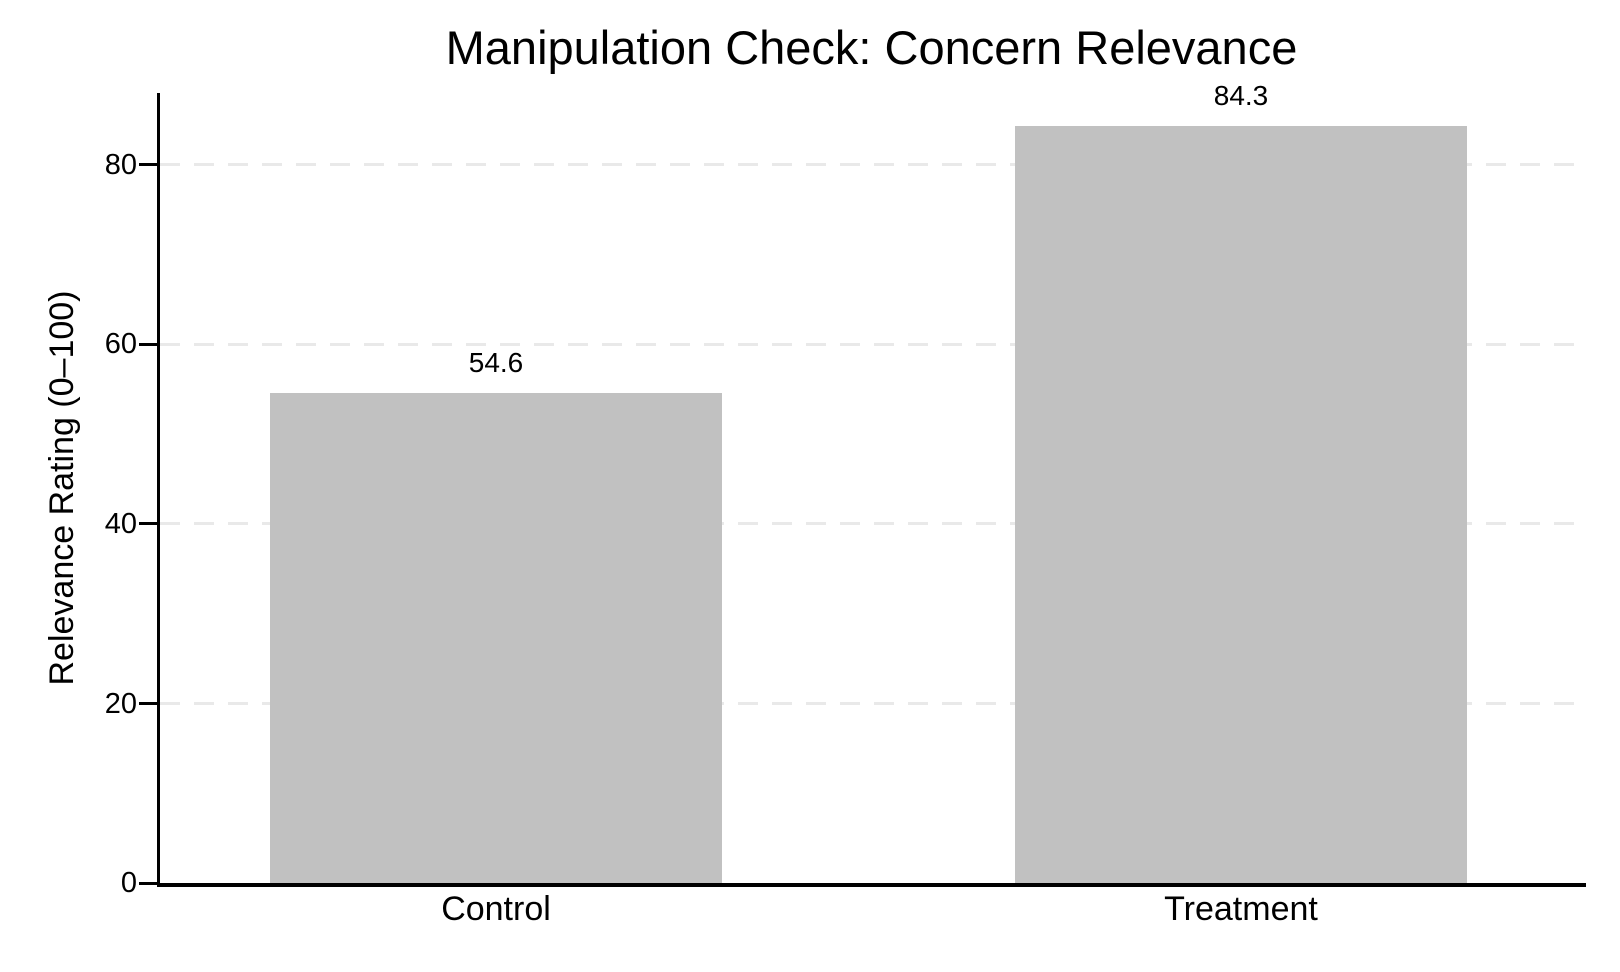  Describe the element at coordinates (871, 47) in the screenshot. I see `chart-title: Manipulation Check: Concern Relevance` at that location.